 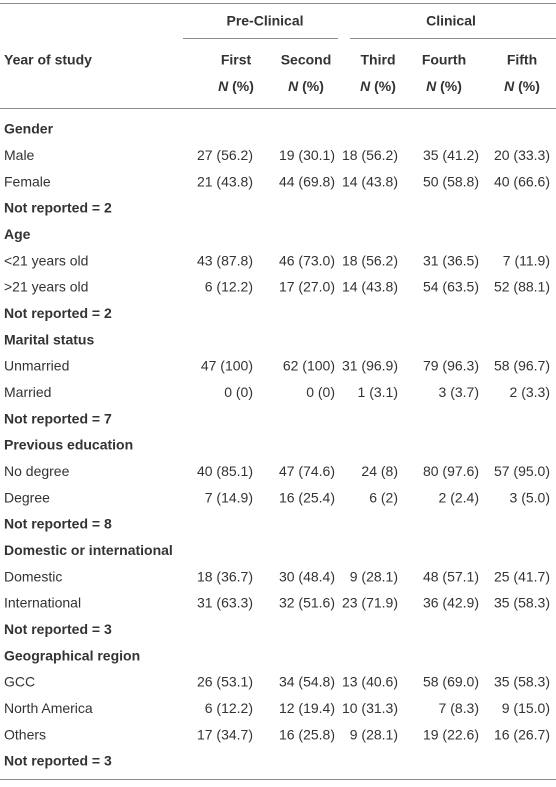 I want to click on cell: 7 (14.9), so click(x=229, y=497).